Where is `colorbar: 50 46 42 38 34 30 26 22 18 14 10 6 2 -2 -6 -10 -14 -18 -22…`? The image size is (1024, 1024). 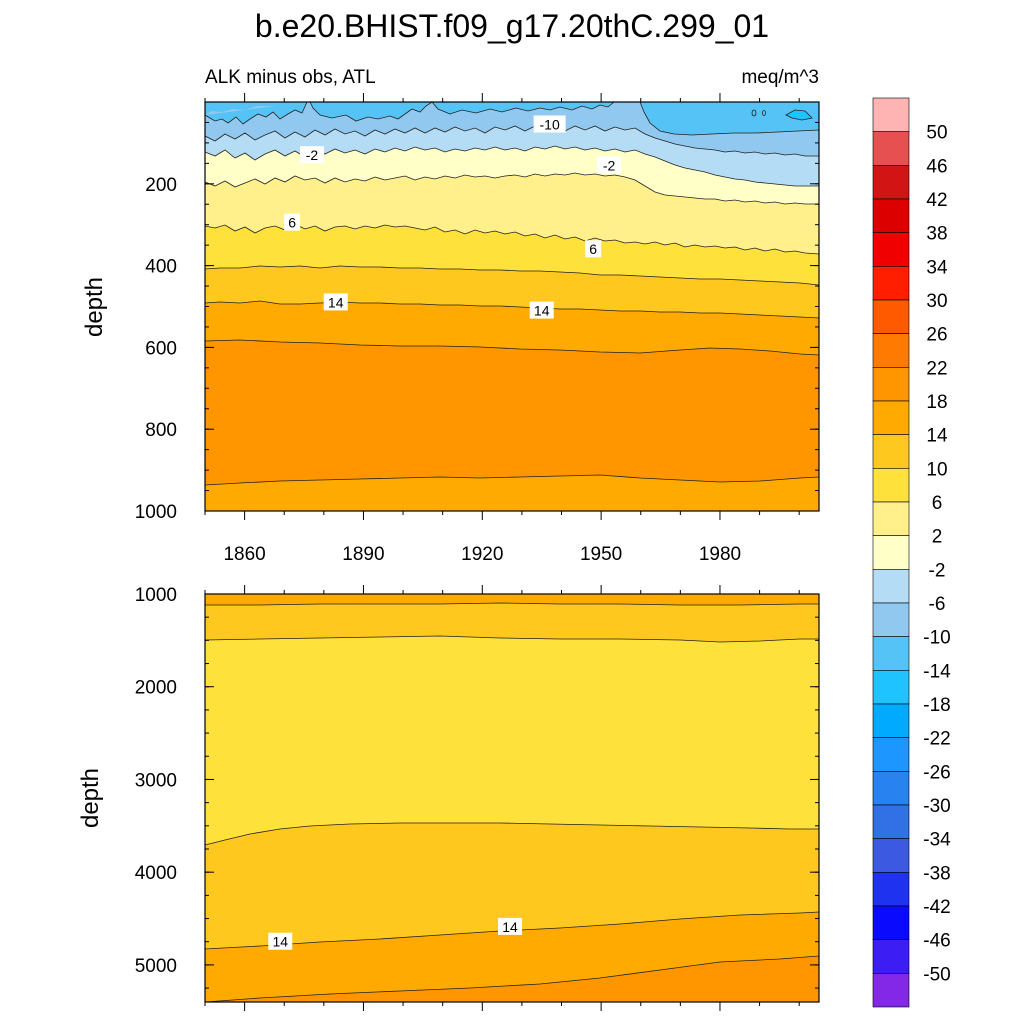 colorbar: 50 46 42 38 34 30 26 22 18 14 10 6 2 -2 -6 -10 -14 -18 -22… is located at coordinates (911, 552).